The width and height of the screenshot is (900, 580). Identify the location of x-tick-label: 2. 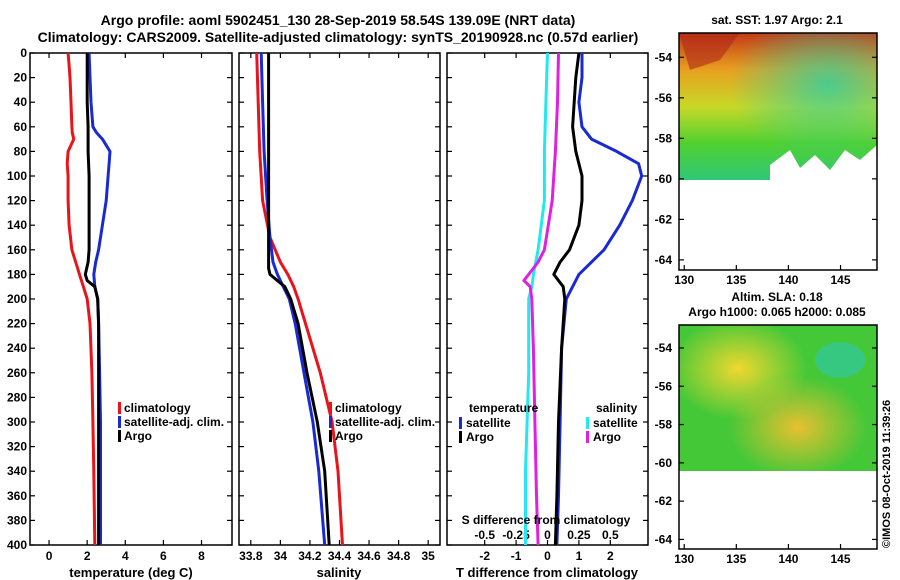
(610, 556).